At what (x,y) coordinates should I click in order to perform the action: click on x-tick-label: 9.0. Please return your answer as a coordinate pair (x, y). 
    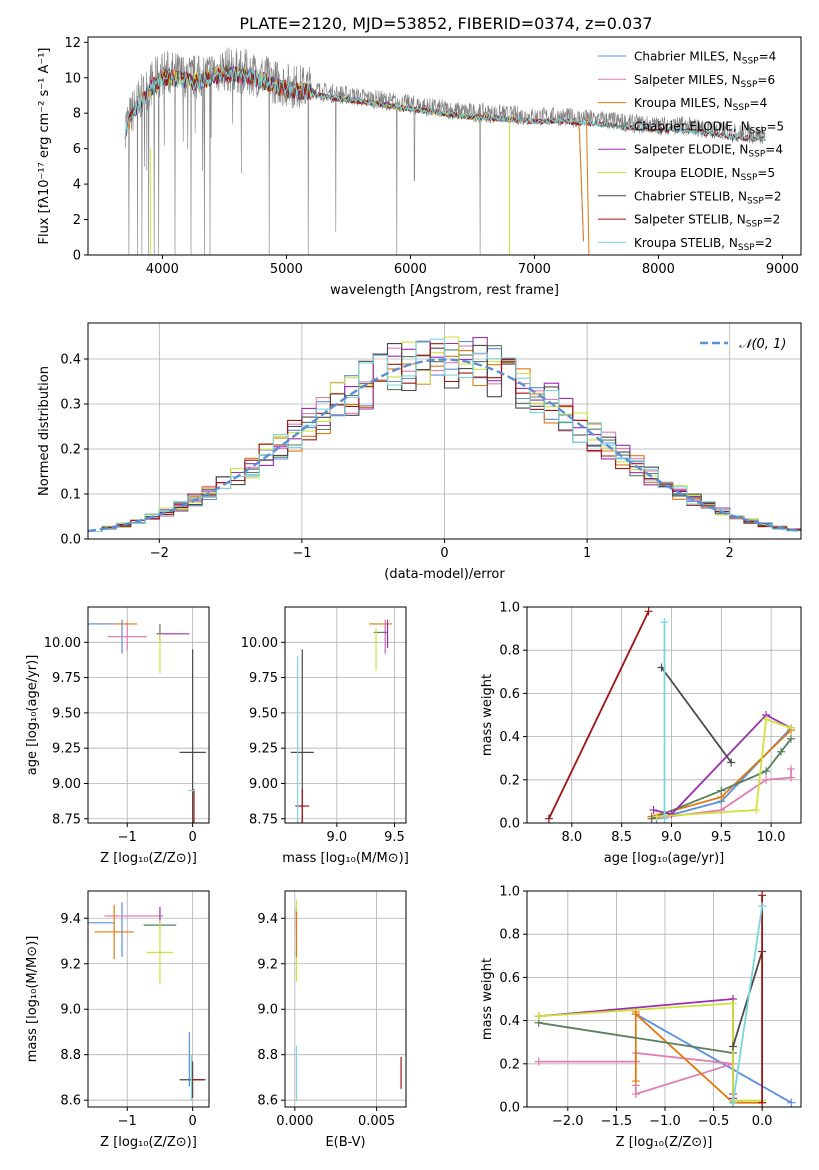
    Looking at the image, I should click on (671, 837).